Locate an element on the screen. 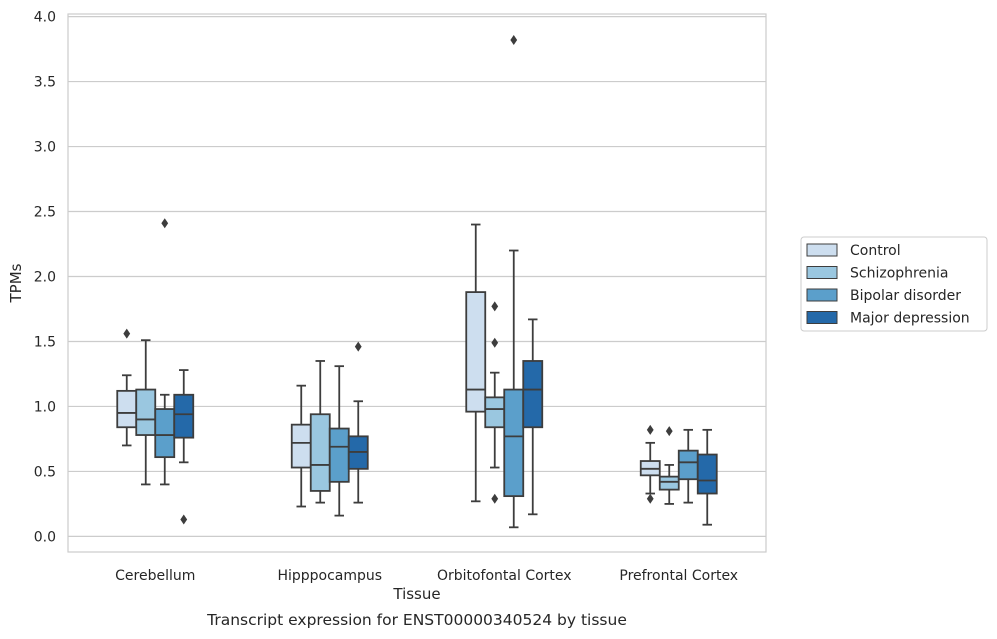 Image resolution: width=997 pixels, height=639 pixels. y-tick-label: 0.5 is located at coordinates (45, 472).